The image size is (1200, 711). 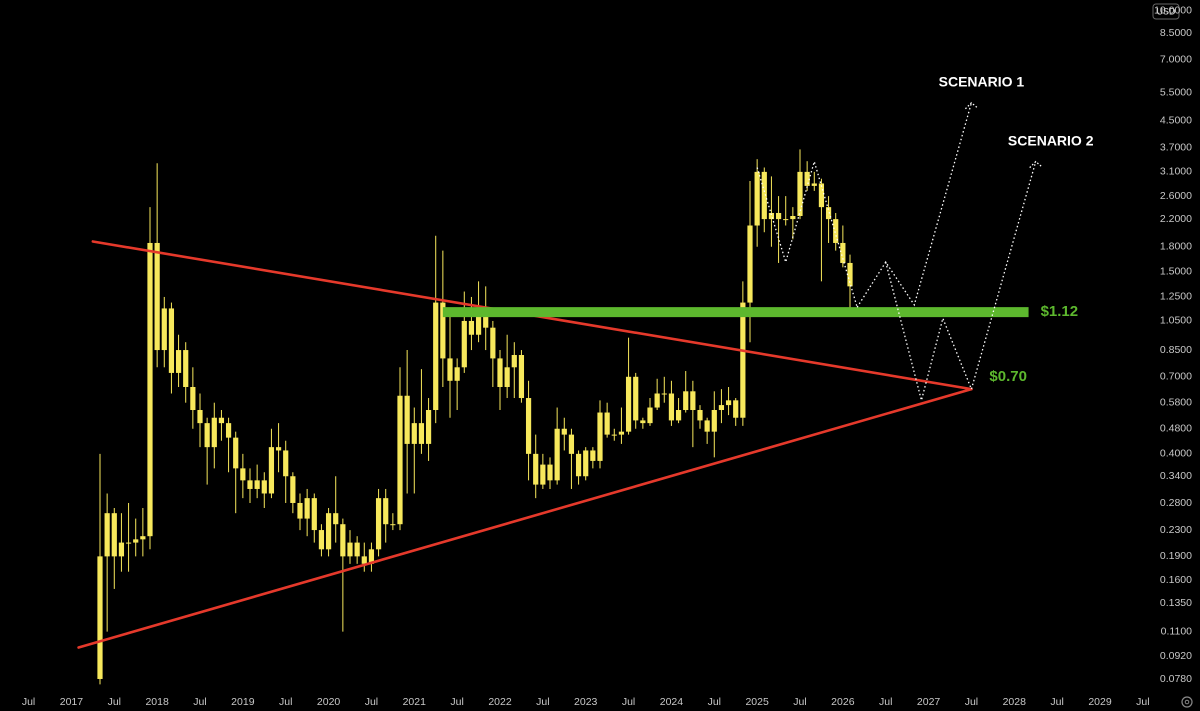 What do you see at coordinates (1176, 172) in the screenshot?
I see `y-tick-label: 3.1000` at bounding box center [1176, 172].